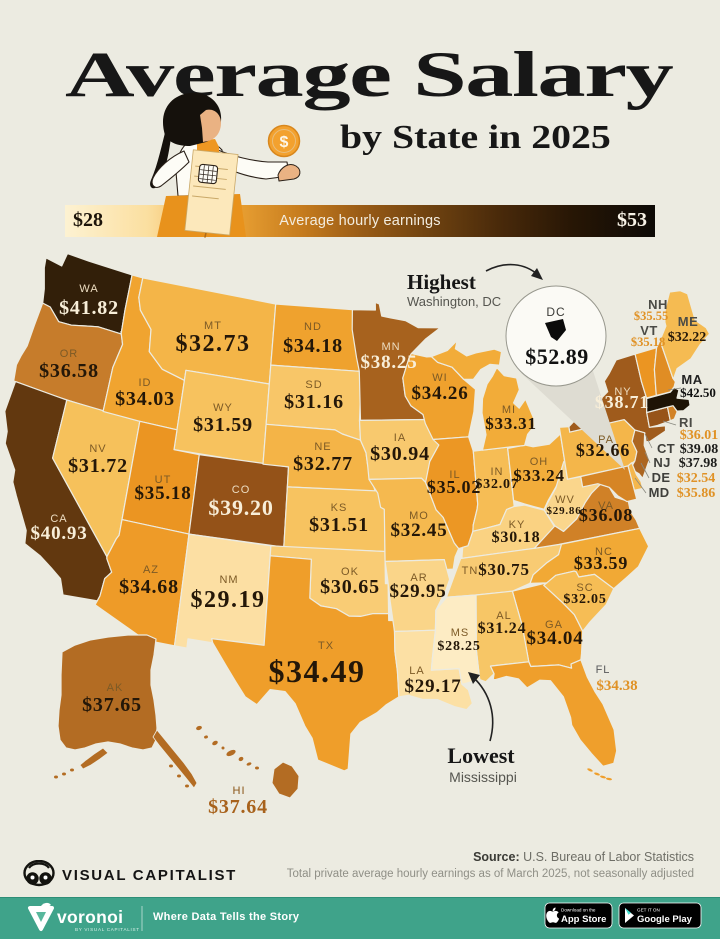 This screenshot has width=720, height=939. I want to click on svg-text: NY, so click(622, 392).